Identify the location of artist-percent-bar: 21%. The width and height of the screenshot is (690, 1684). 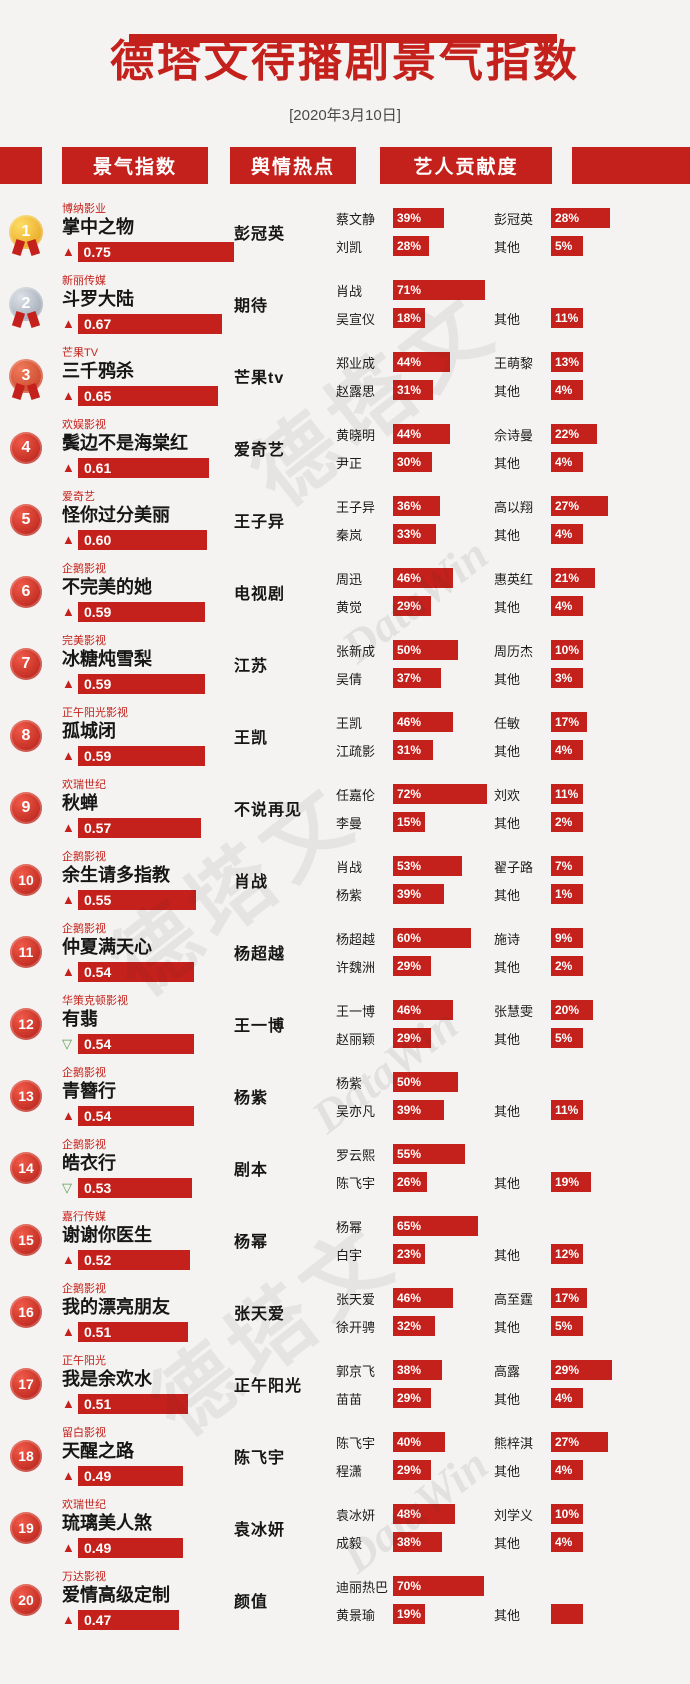
(573, 578).